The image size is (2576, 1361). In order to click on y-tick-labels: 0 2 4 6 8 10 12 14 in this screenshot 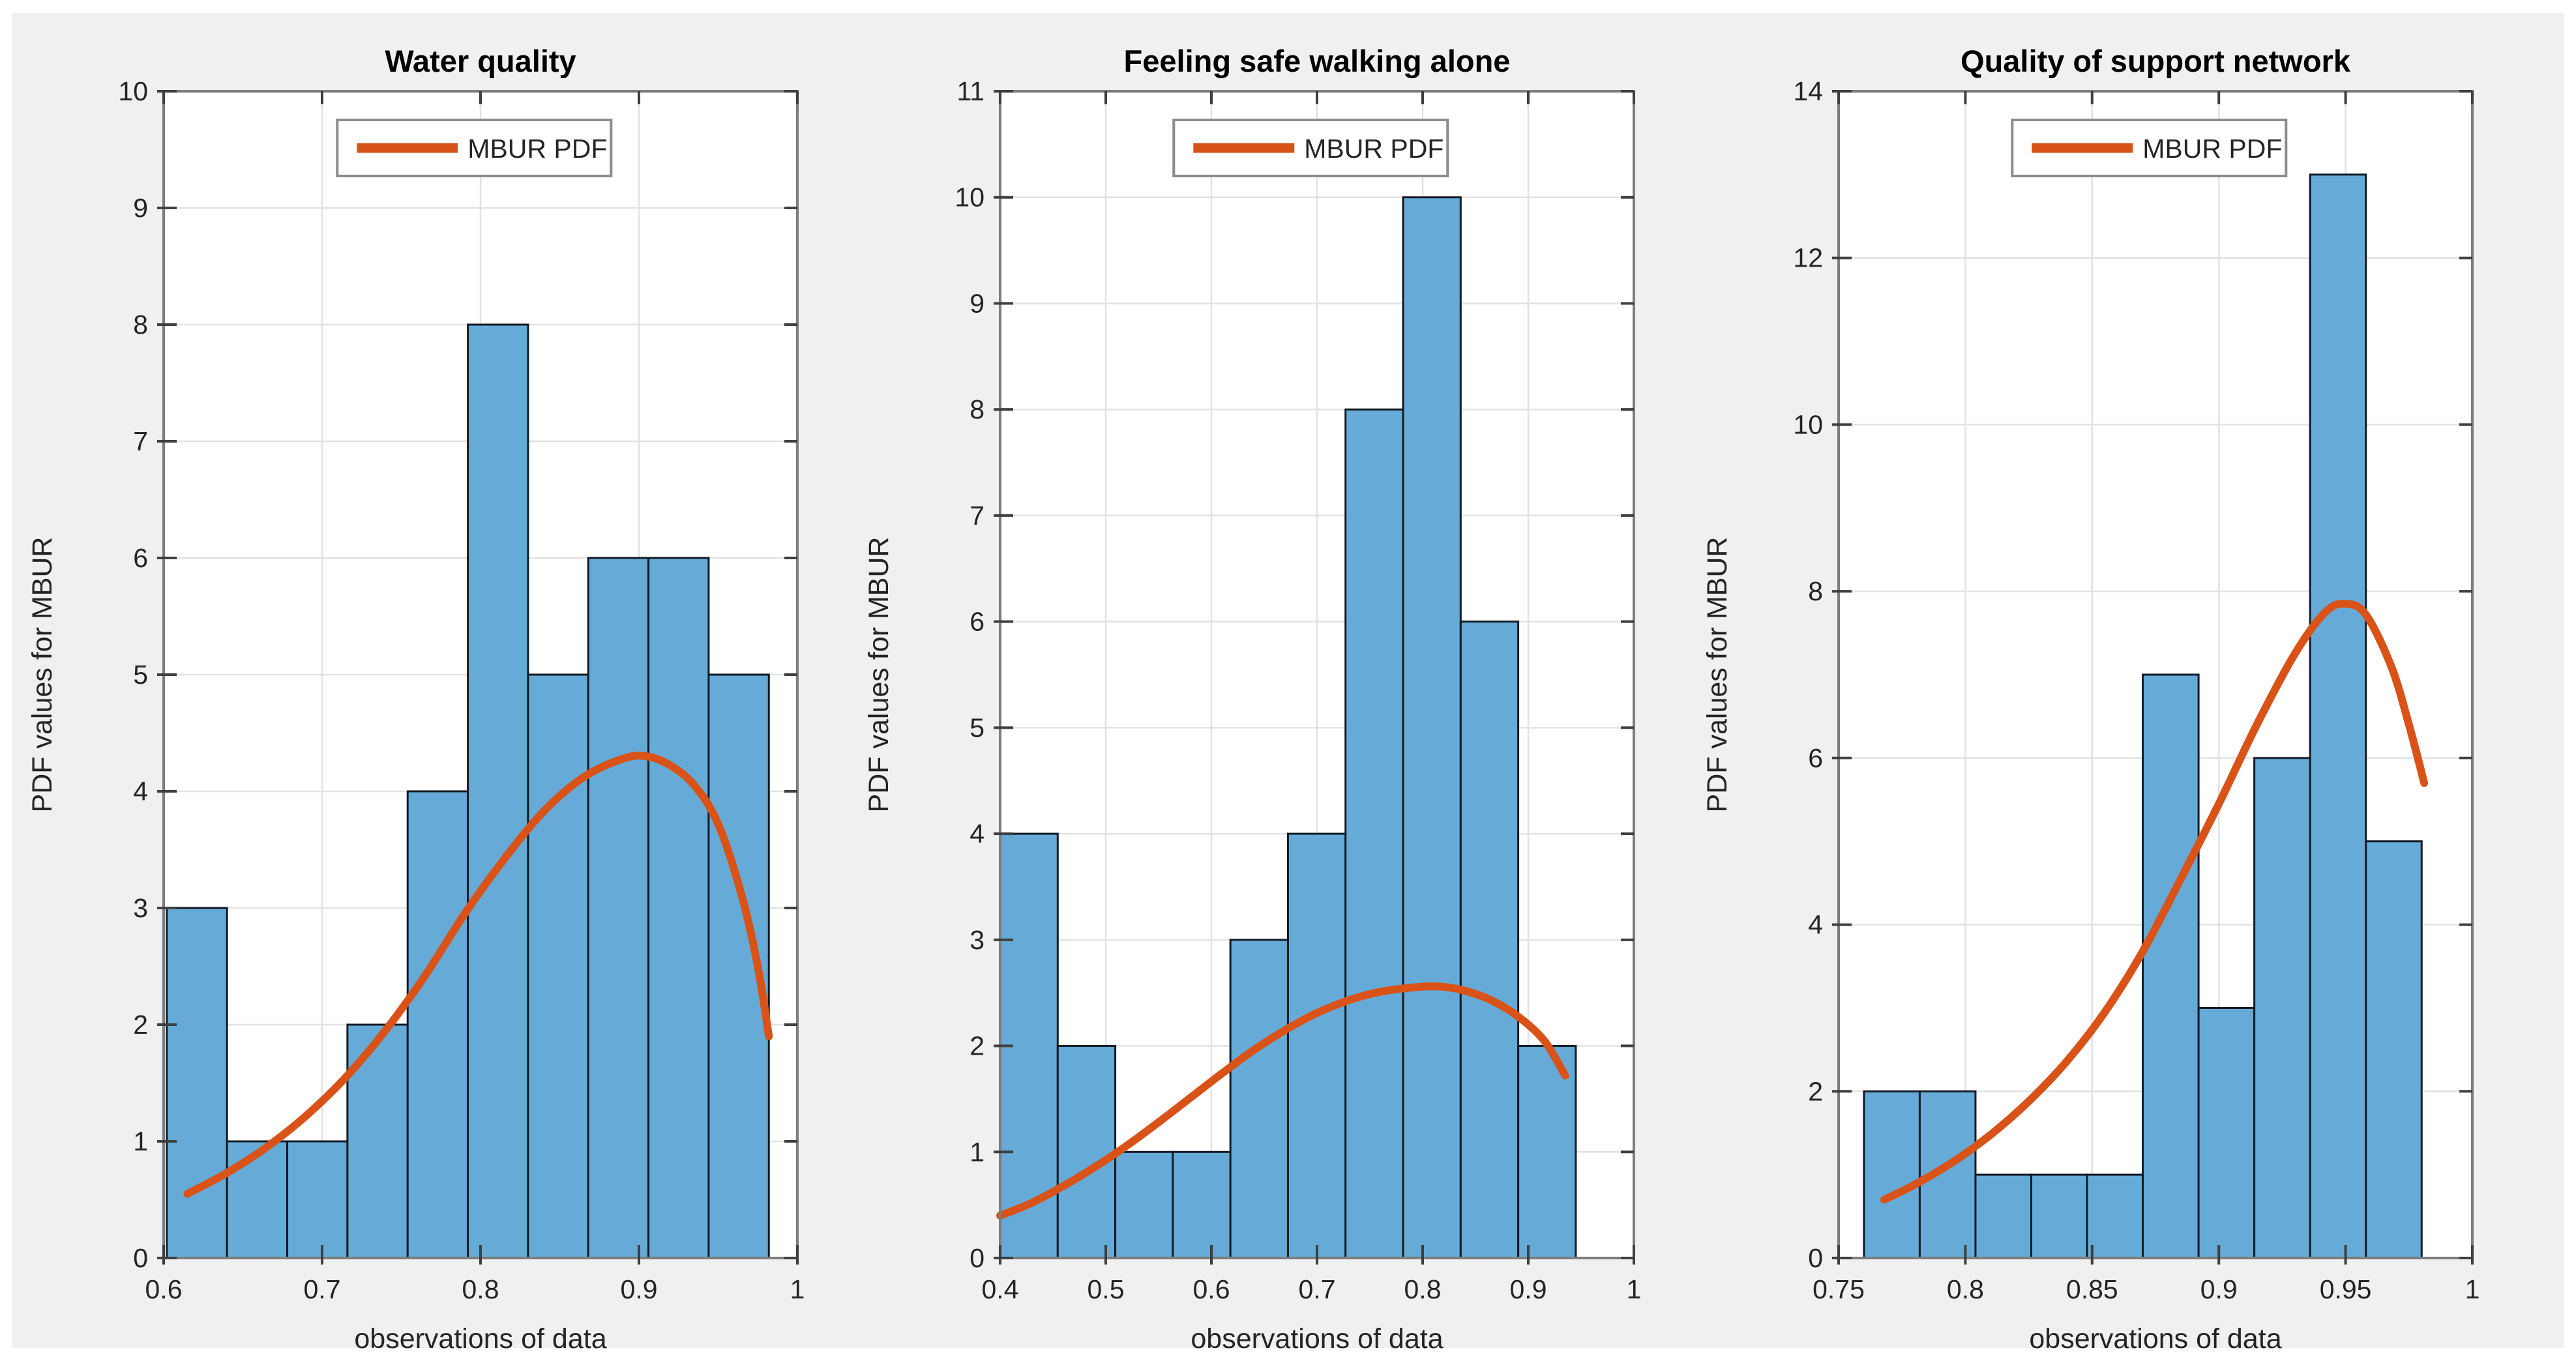, I will do `click(1808, 674)`.